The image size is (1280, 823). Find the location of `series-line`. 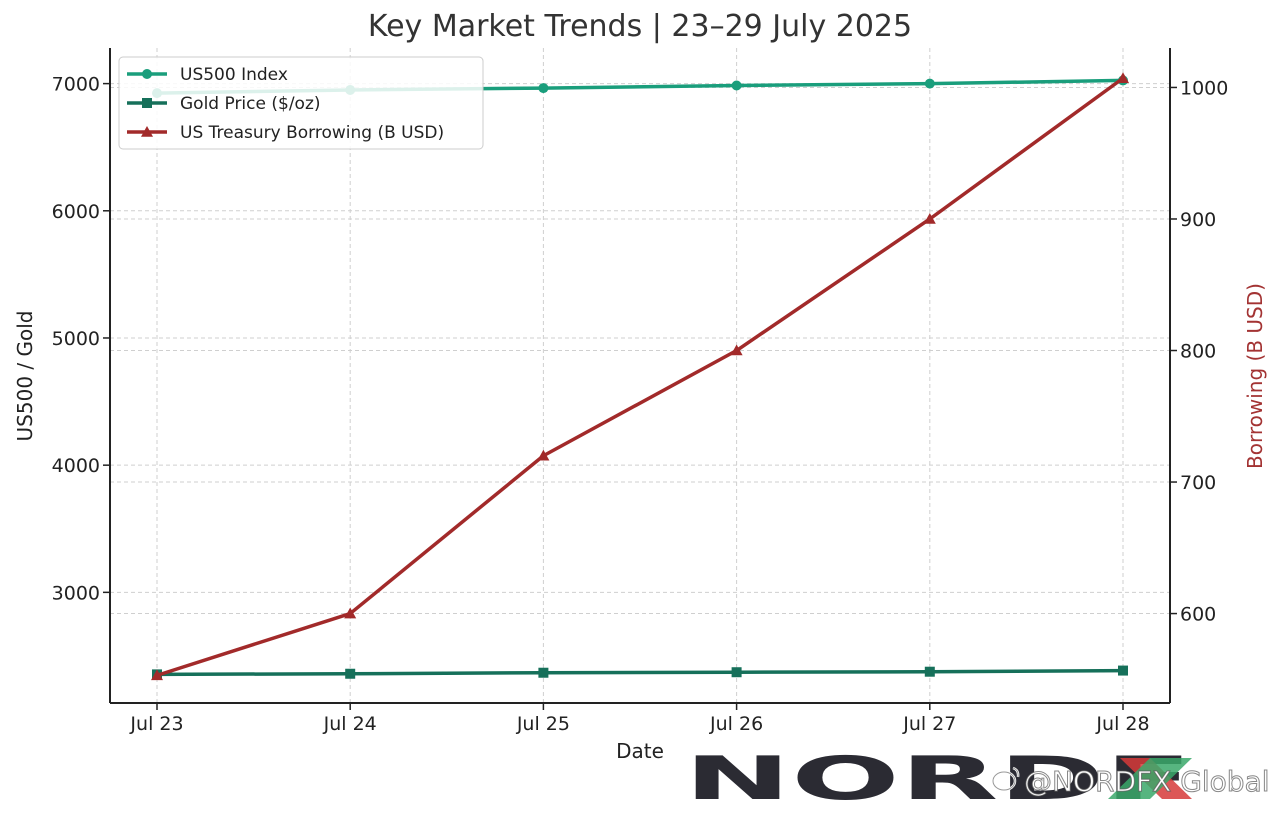

series-line is located at coordinates (640, 672).